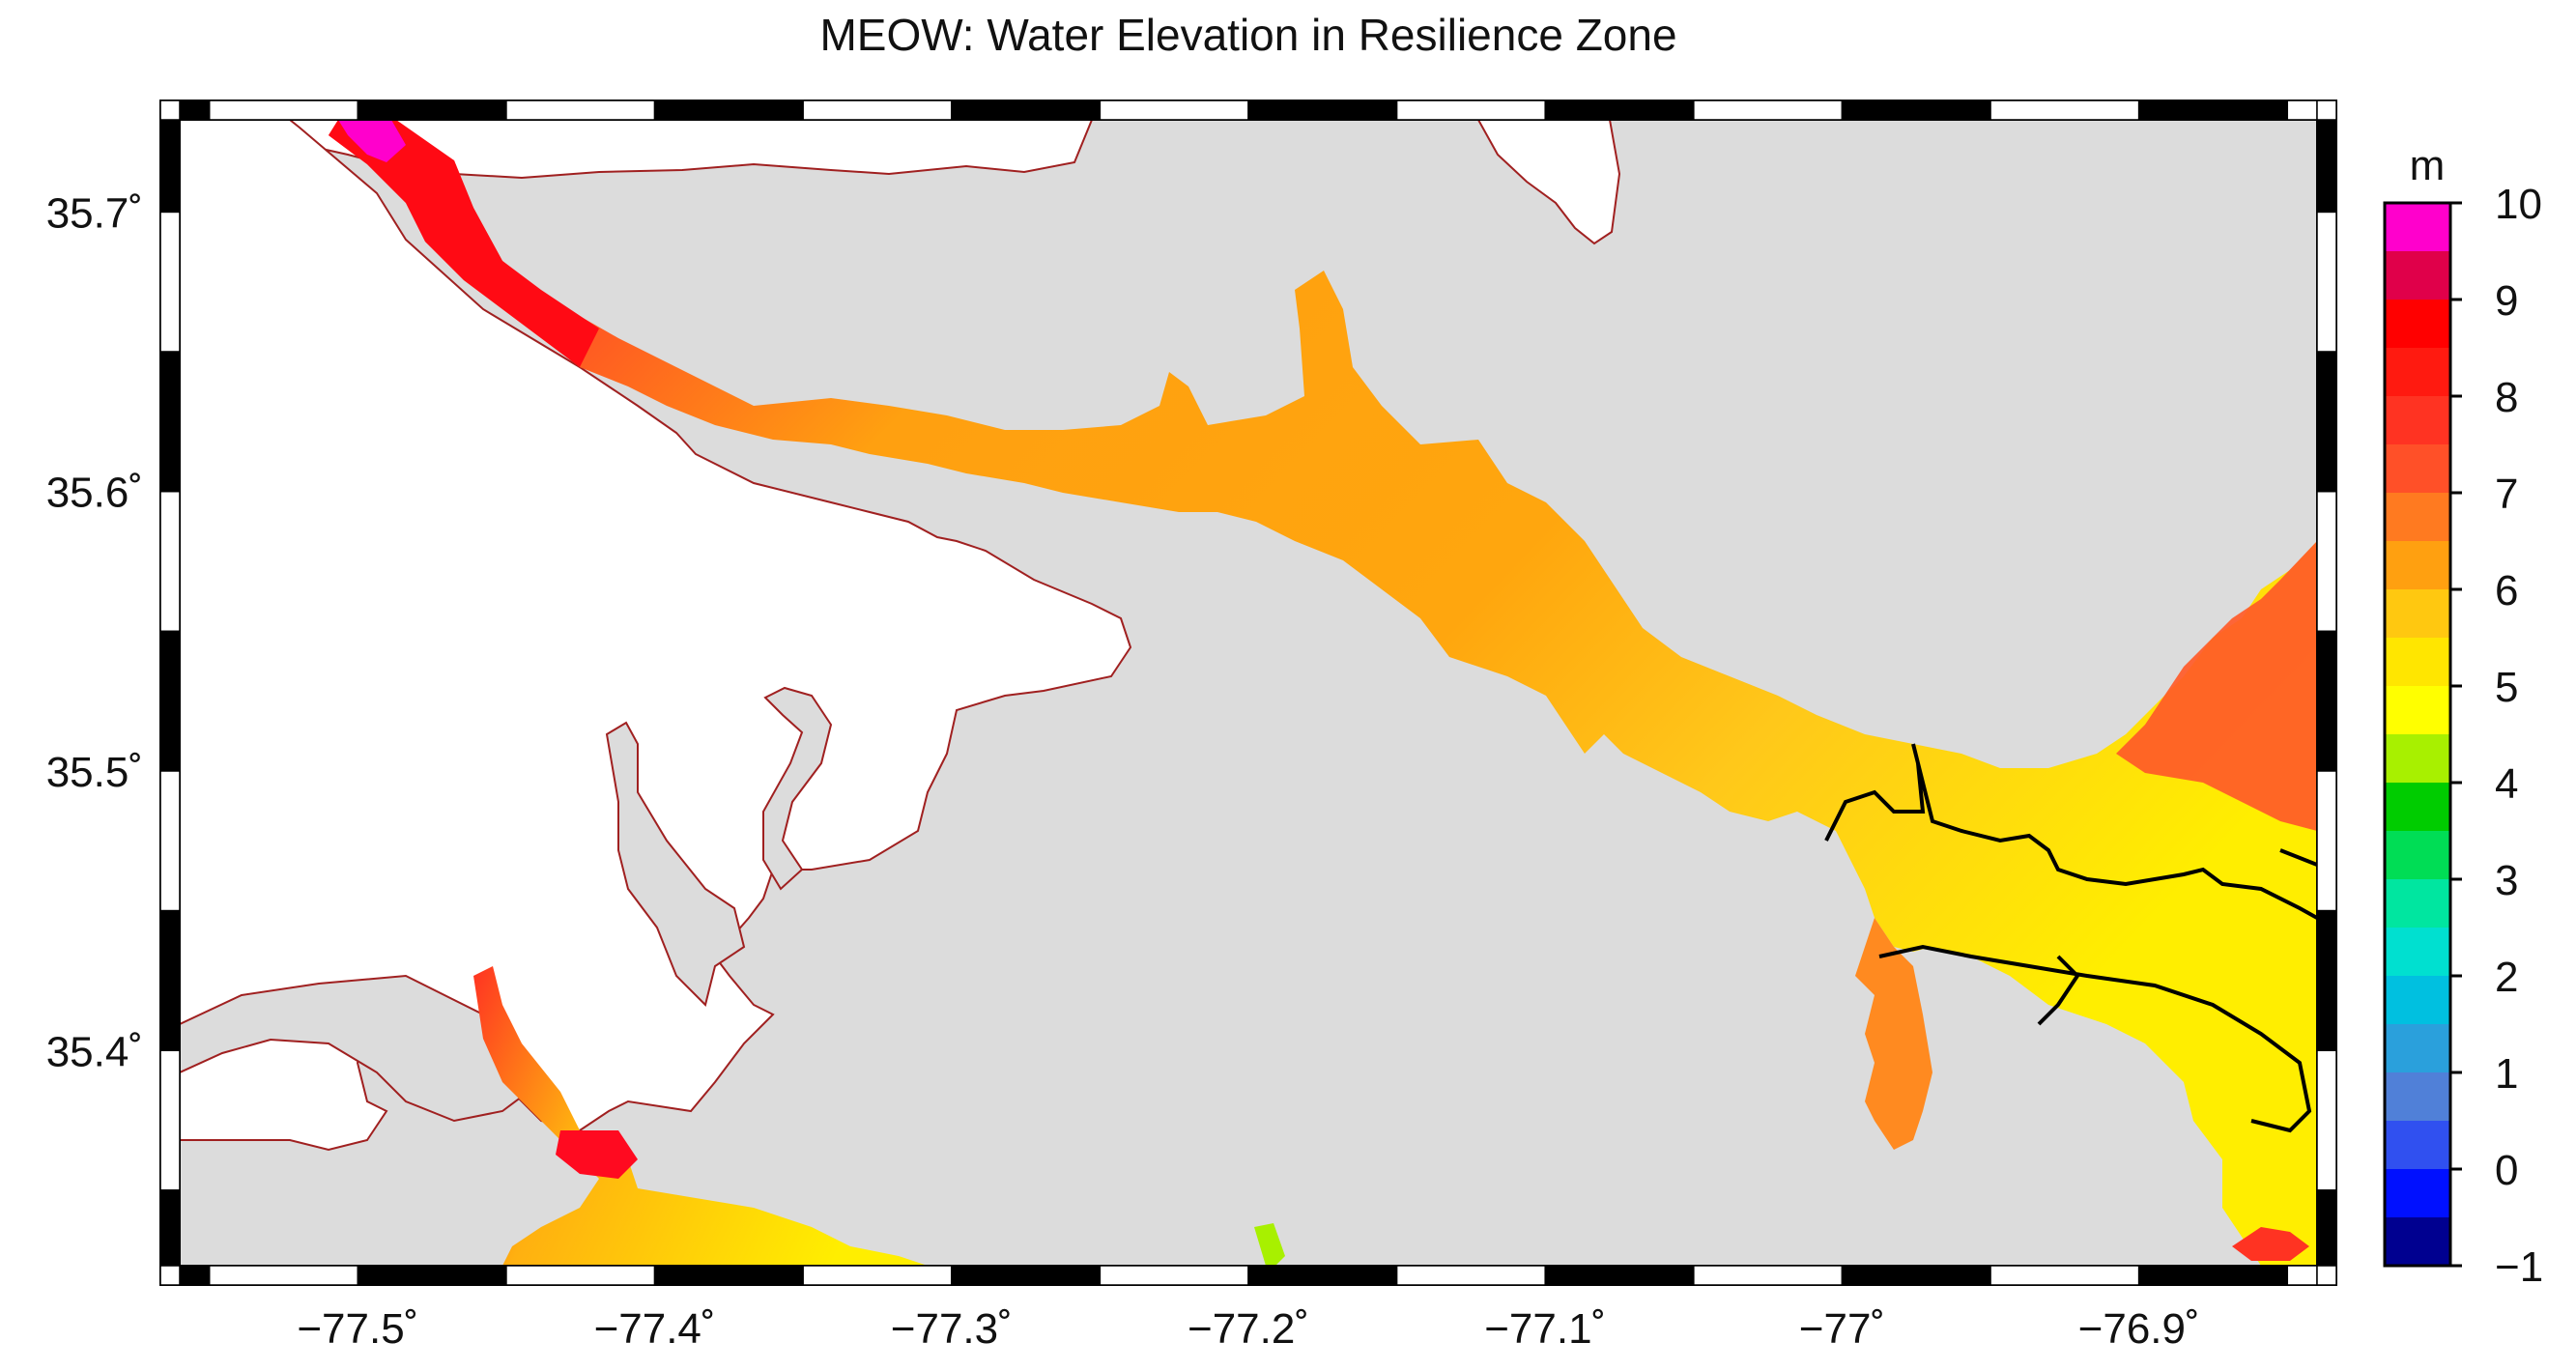  Describe the element at coordinates (2507, 590) in the screenshot. I see `colorbar-tick-label: 6` at that location.